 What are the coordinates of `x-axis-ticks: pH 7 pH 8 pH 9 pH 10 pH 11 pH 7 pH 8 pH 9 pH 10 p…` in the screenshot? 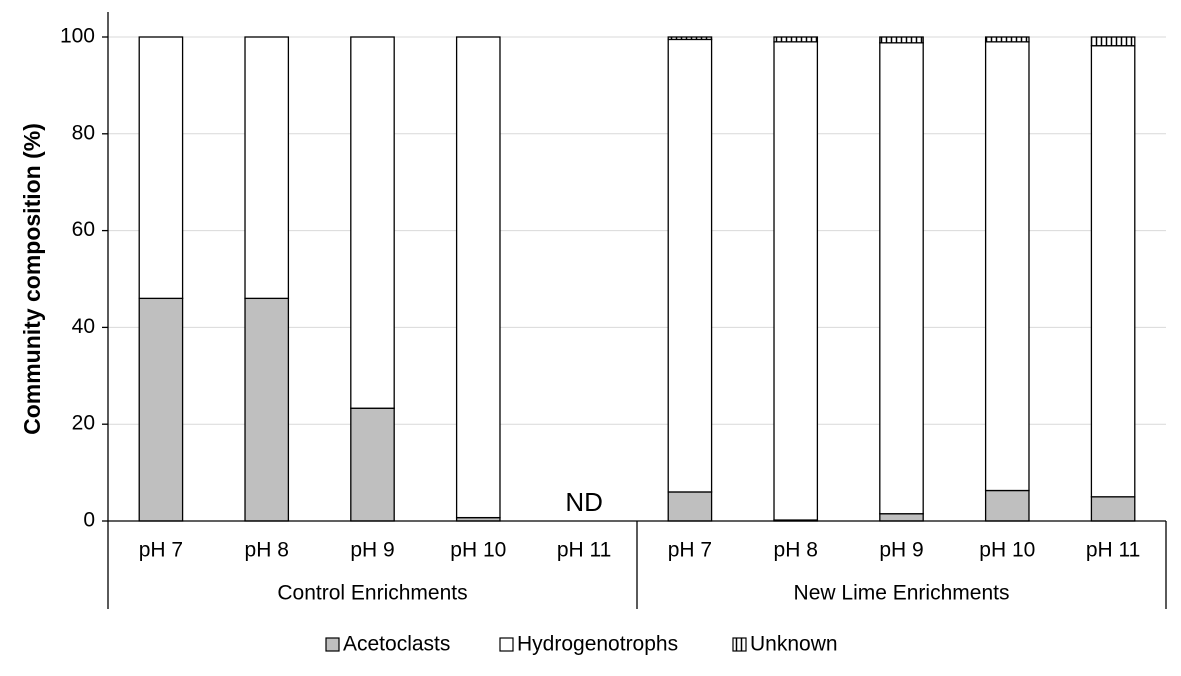 It's located at (637, 565).